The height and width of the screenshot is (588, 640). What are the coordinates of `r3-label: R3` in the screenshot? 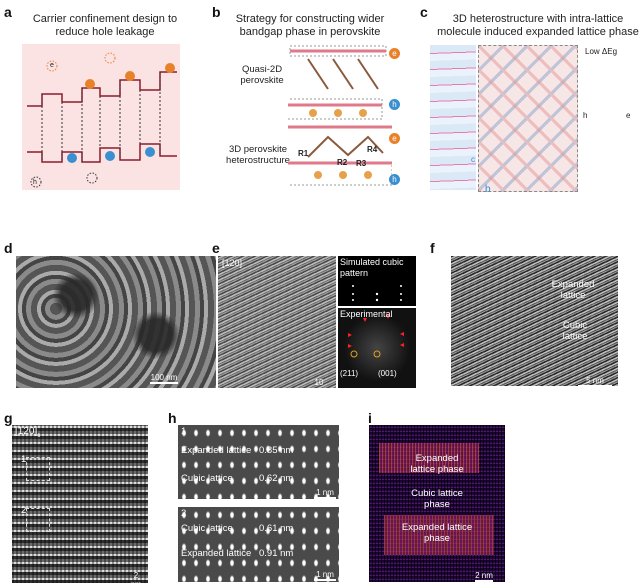 It's located at (361, 163).